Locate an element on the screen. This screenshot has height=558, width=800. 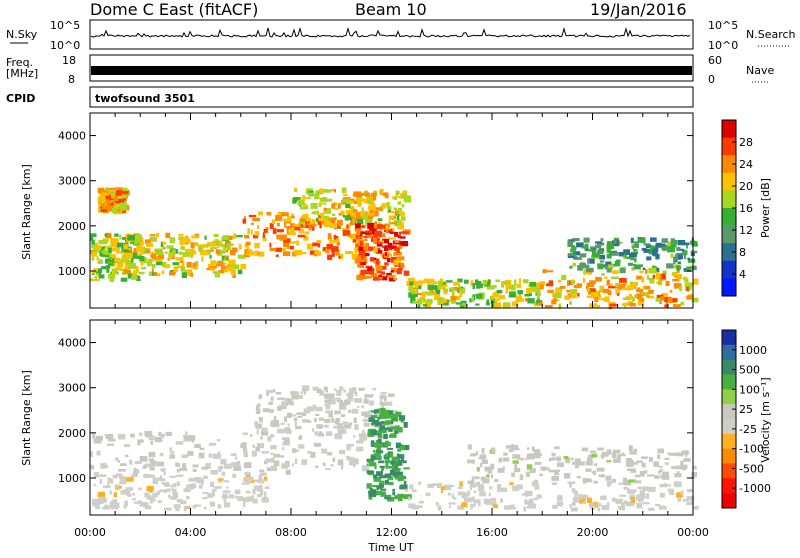
x-tick-label: 16:00 is located at coordinates (492, 532).